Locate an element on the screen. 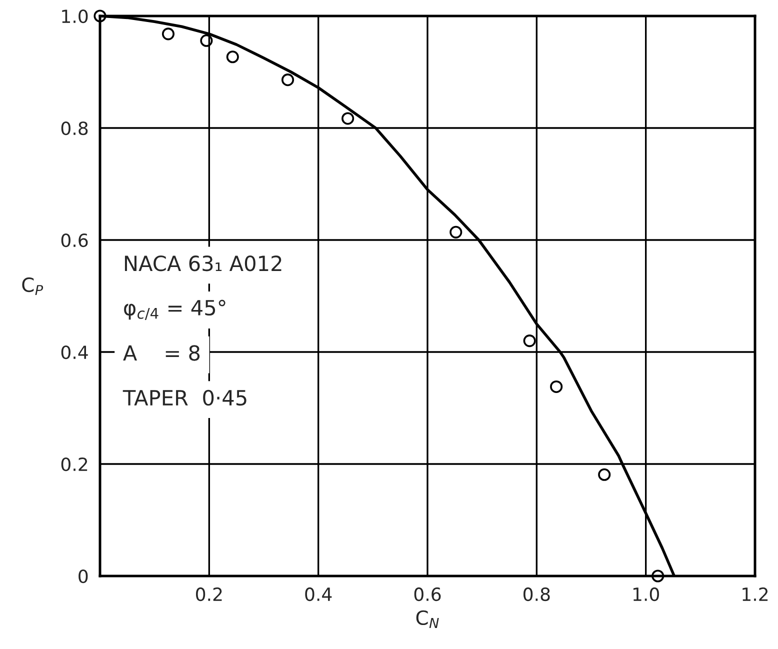 This screenshot has height=649, width=778. y-tick-label: 0 is located at coordinates (83, 576).